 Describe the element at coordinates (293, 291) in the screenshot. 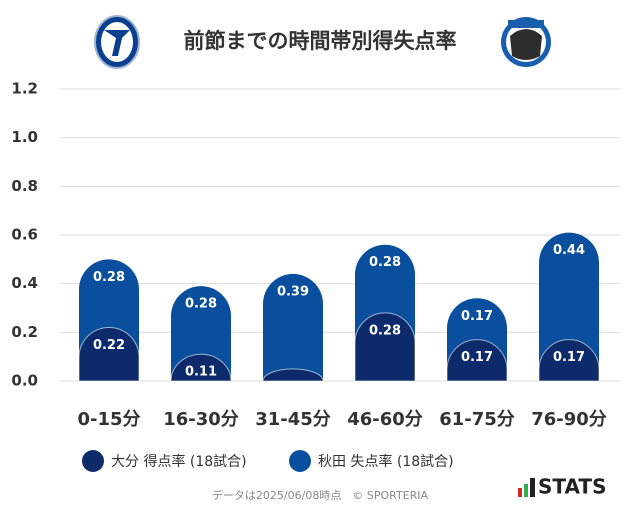

I see `data-label: 0.39` at that location.